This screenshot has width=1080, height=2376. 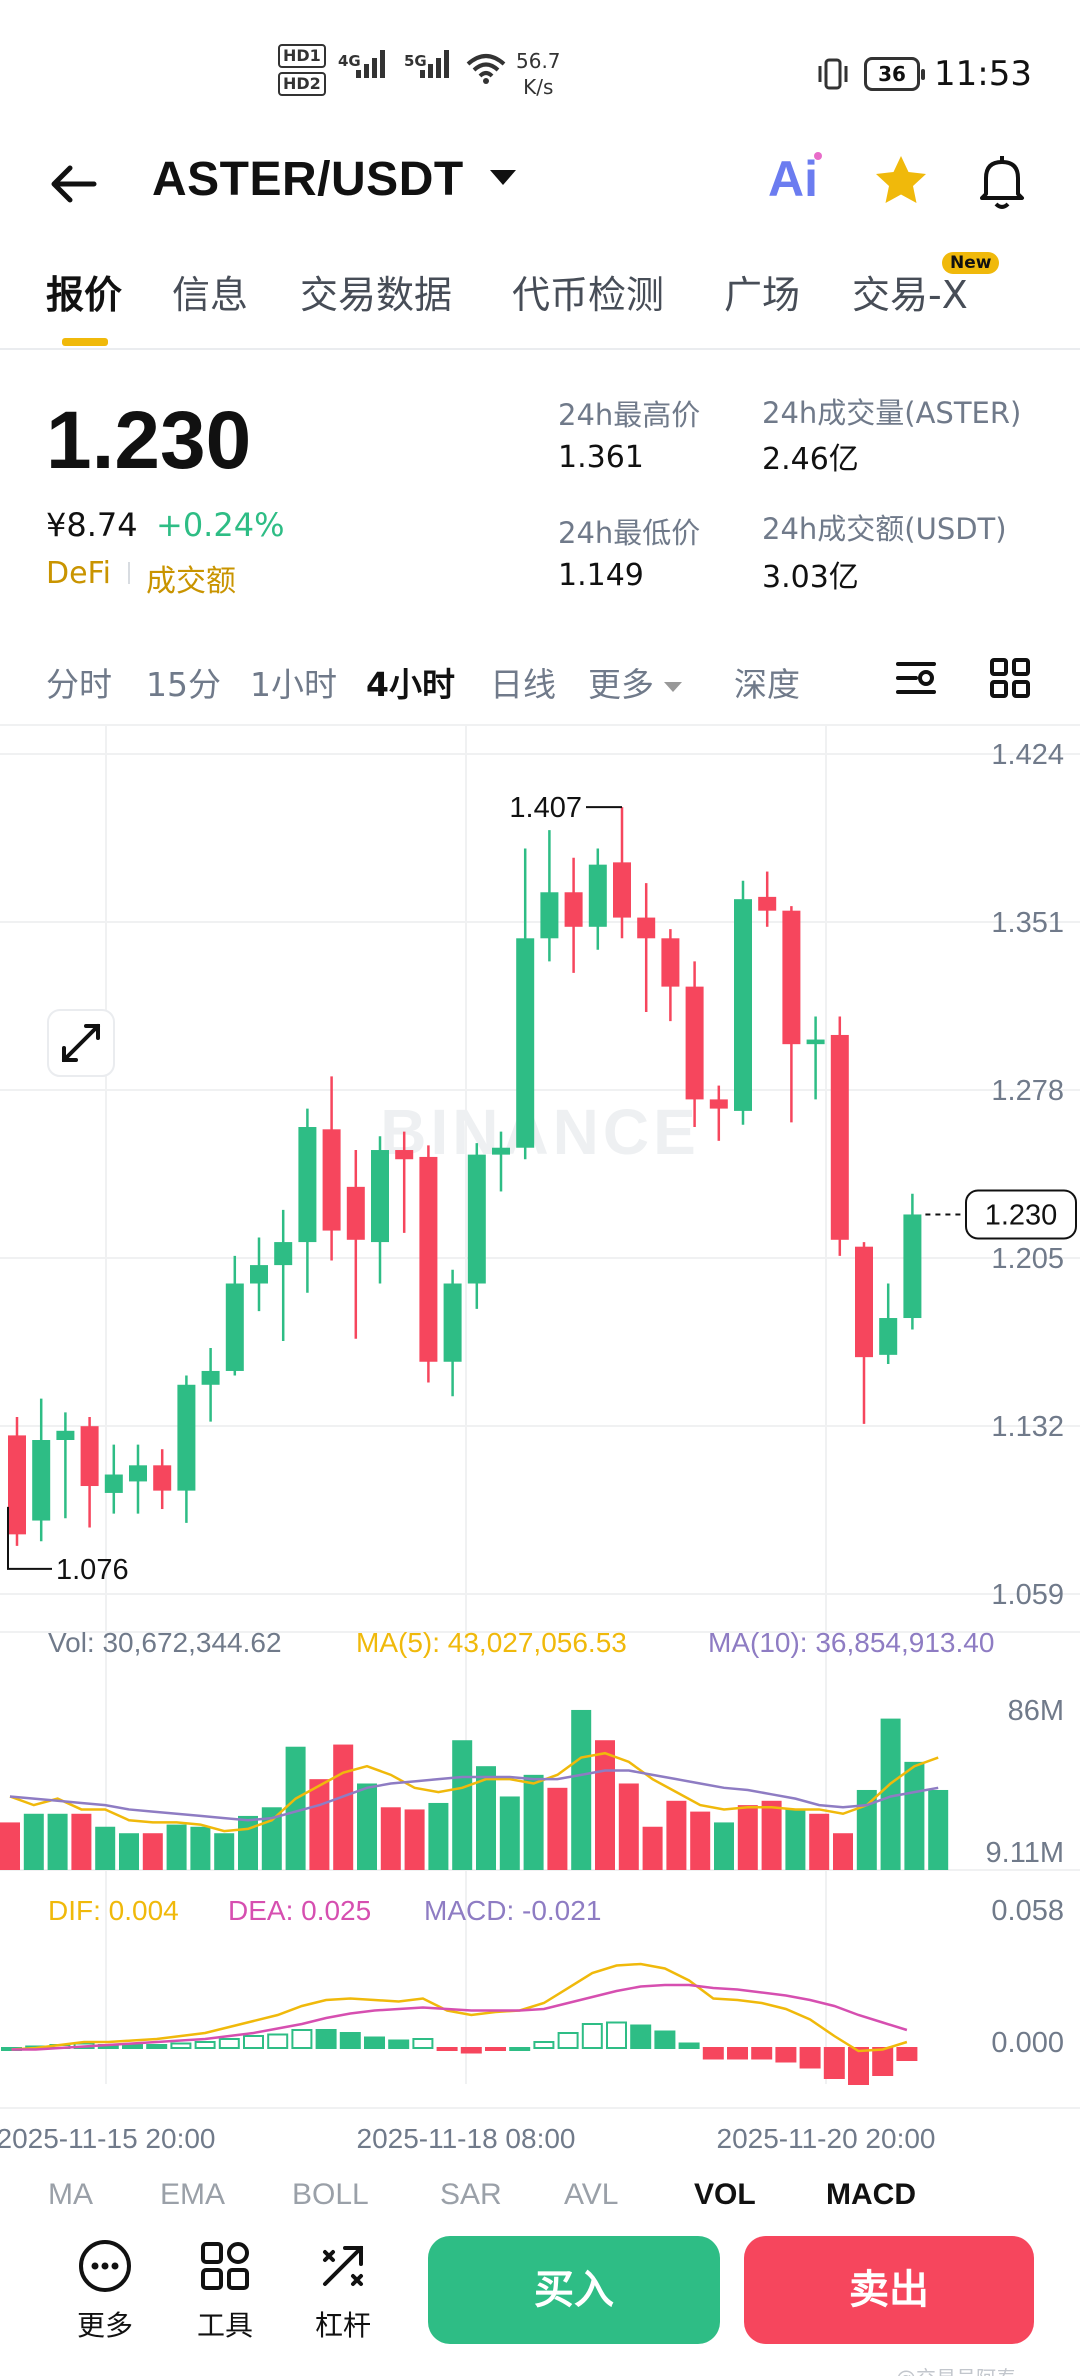 What do you see at coordinates (871, 2192) in the screenshot?
I see `indicator-macd: MACD` at bounding box center [871, 2192].